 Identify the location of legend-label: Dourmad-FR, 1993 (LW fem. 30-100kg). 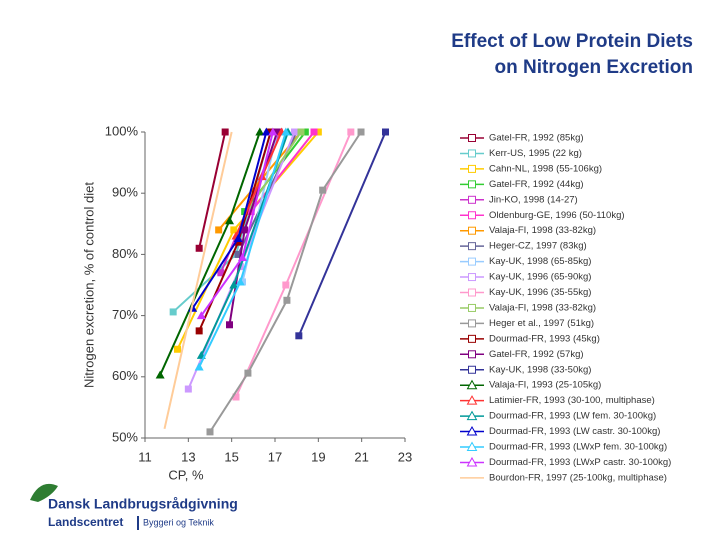
(572, 416).